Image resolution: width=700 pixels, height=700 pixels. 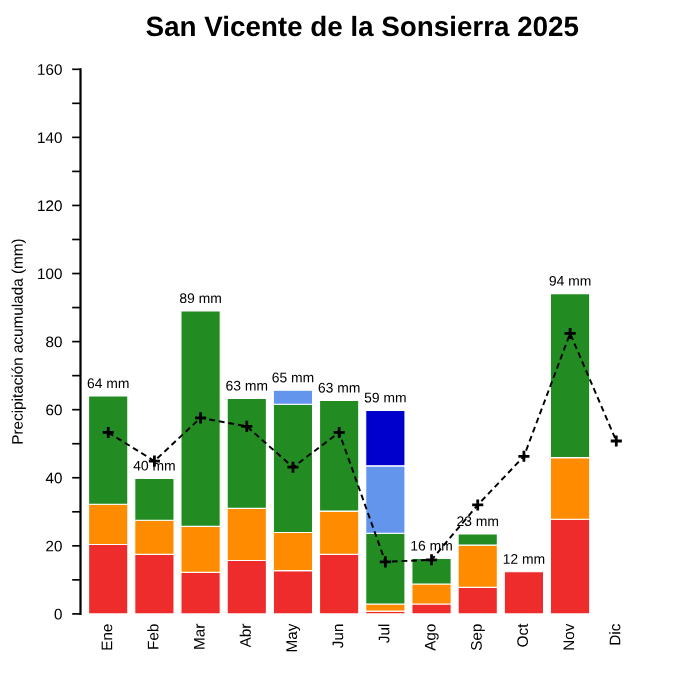 What do you see at coordinates (524, 592) in the screenshot?
I see `bar` at bounding box center [524, 592].